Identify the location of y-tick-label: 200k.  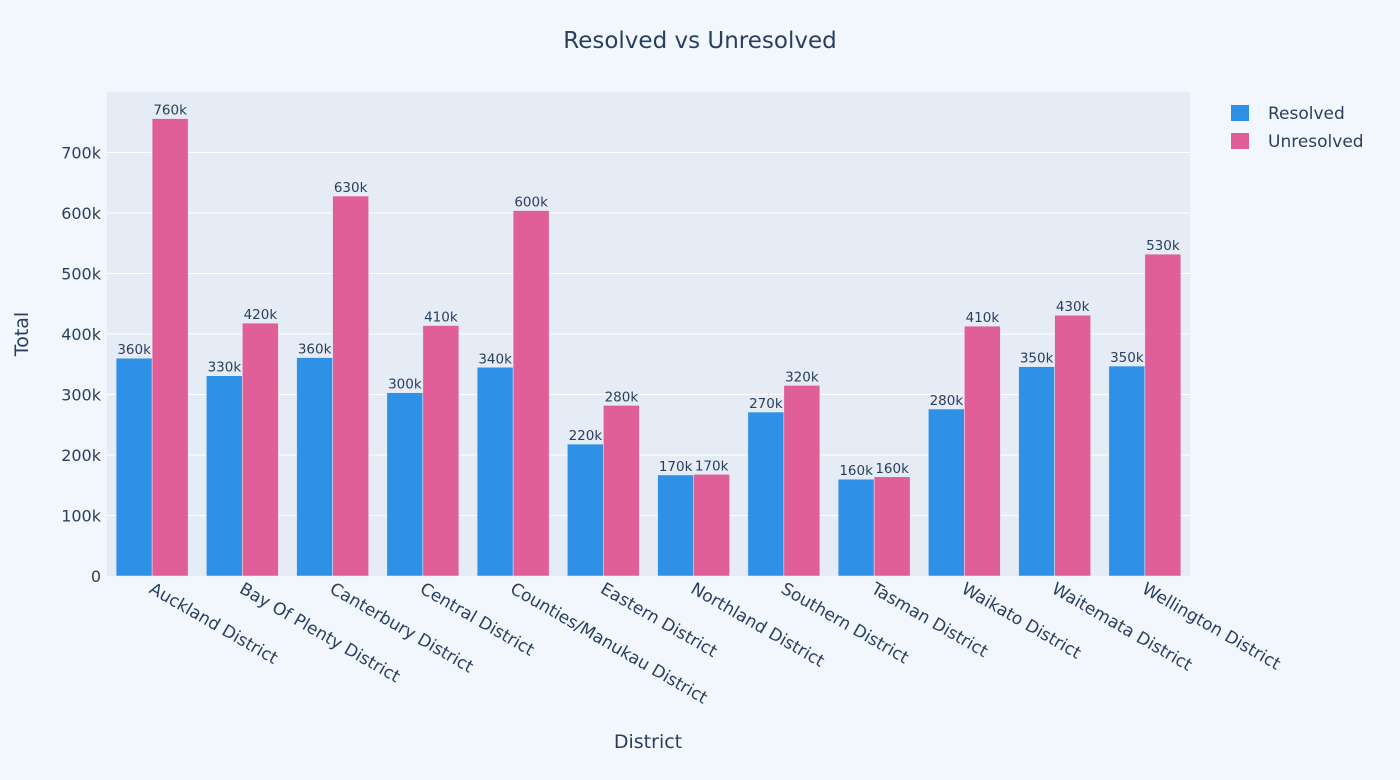
(81, 455).